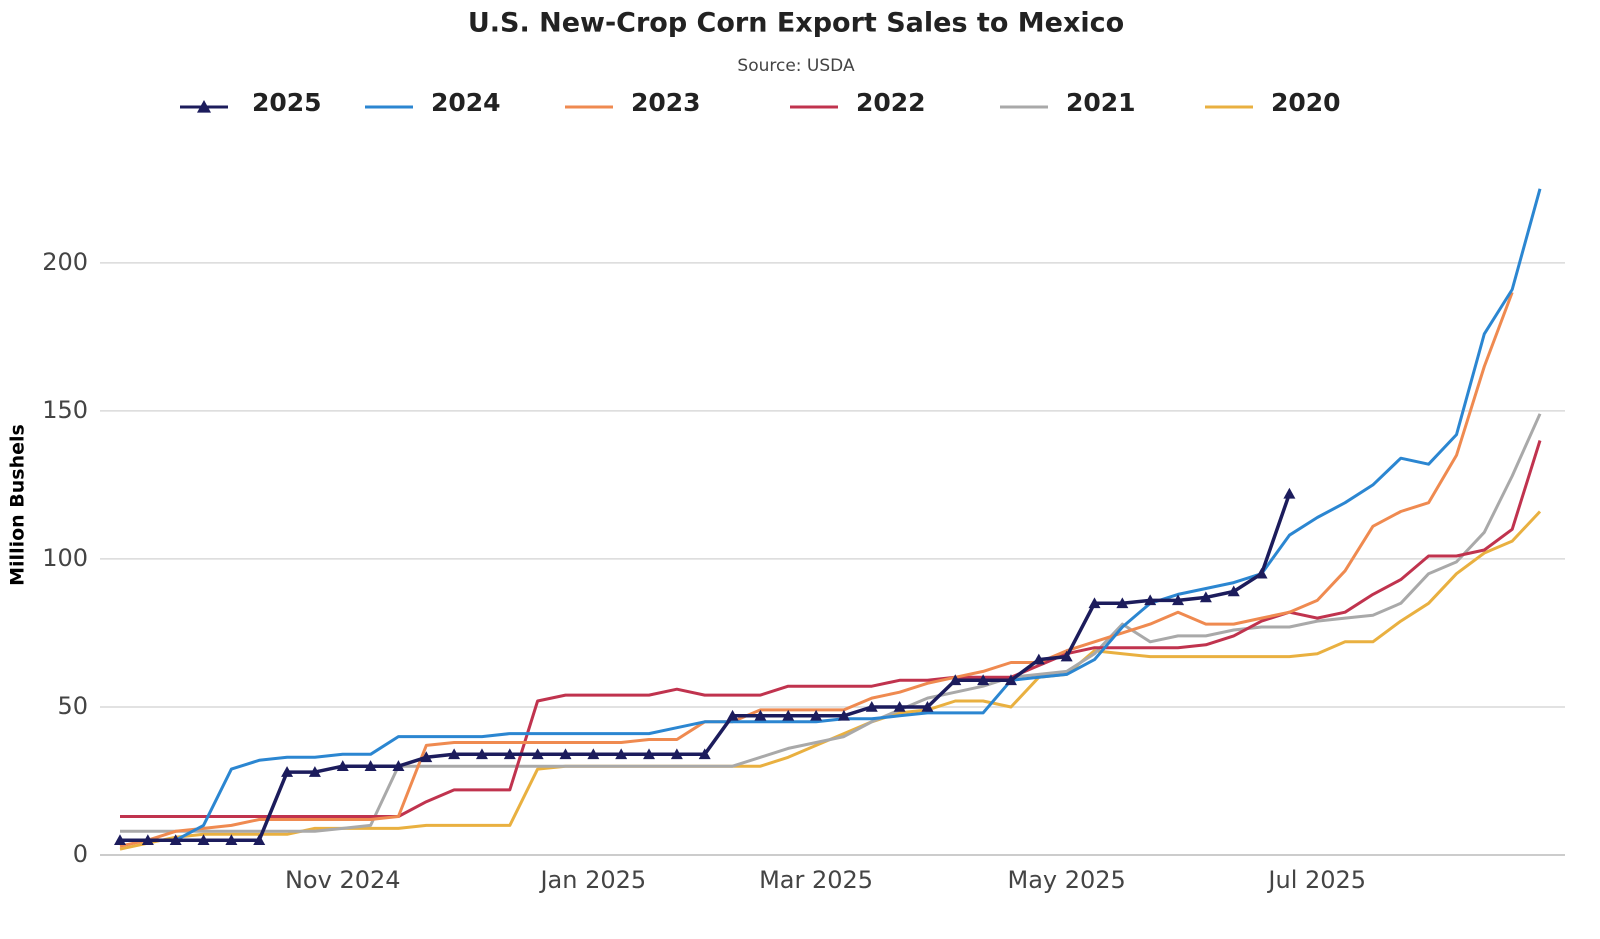  I want to click on y-tick-label: 50, so click(72, 706).